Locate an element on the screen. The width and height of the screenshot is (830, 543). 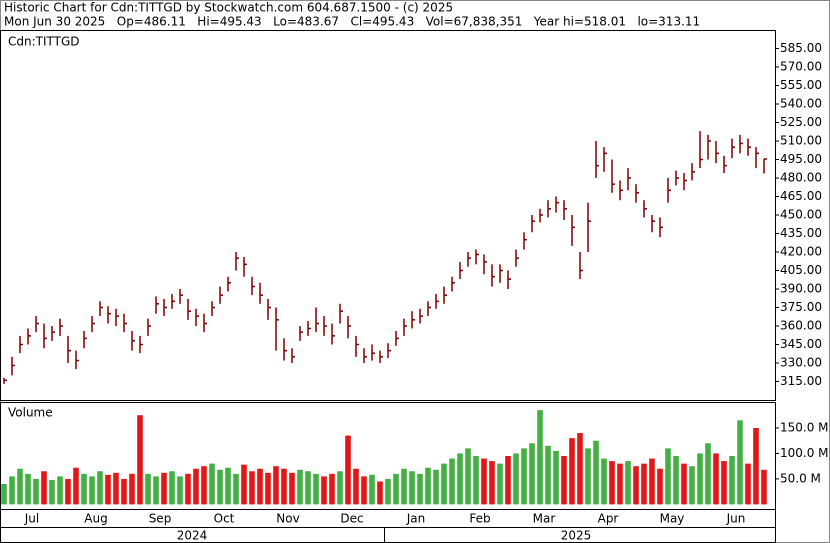
y-tick-label: 465.00 is located at coordinates (801, 196).